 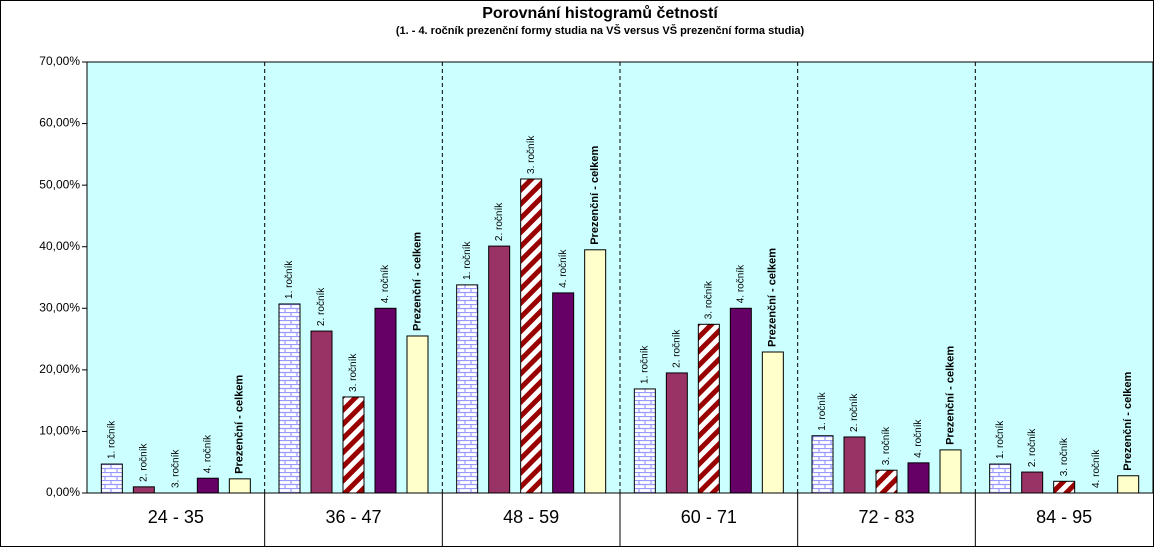 What do you see at coordinates (59, 431) in the screenshot?
I see `y-tick-label: 10,00%` at bounding box center [59, 431].